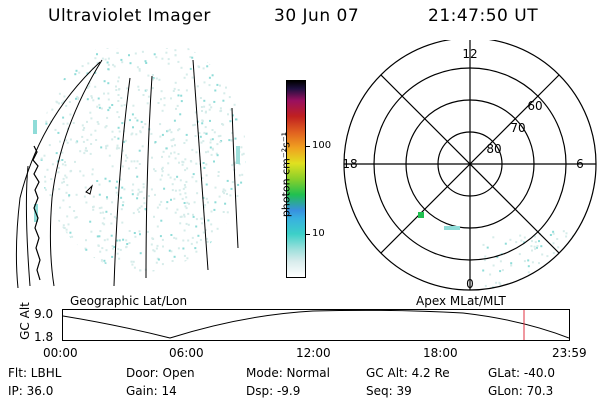 Image resolution: width=600 pixels, height=400 pixels. What do you see at coordinates (31, 391) in the screenshot?
I see `info-ip: IP: 36.0` at bounding box center [31, 391].